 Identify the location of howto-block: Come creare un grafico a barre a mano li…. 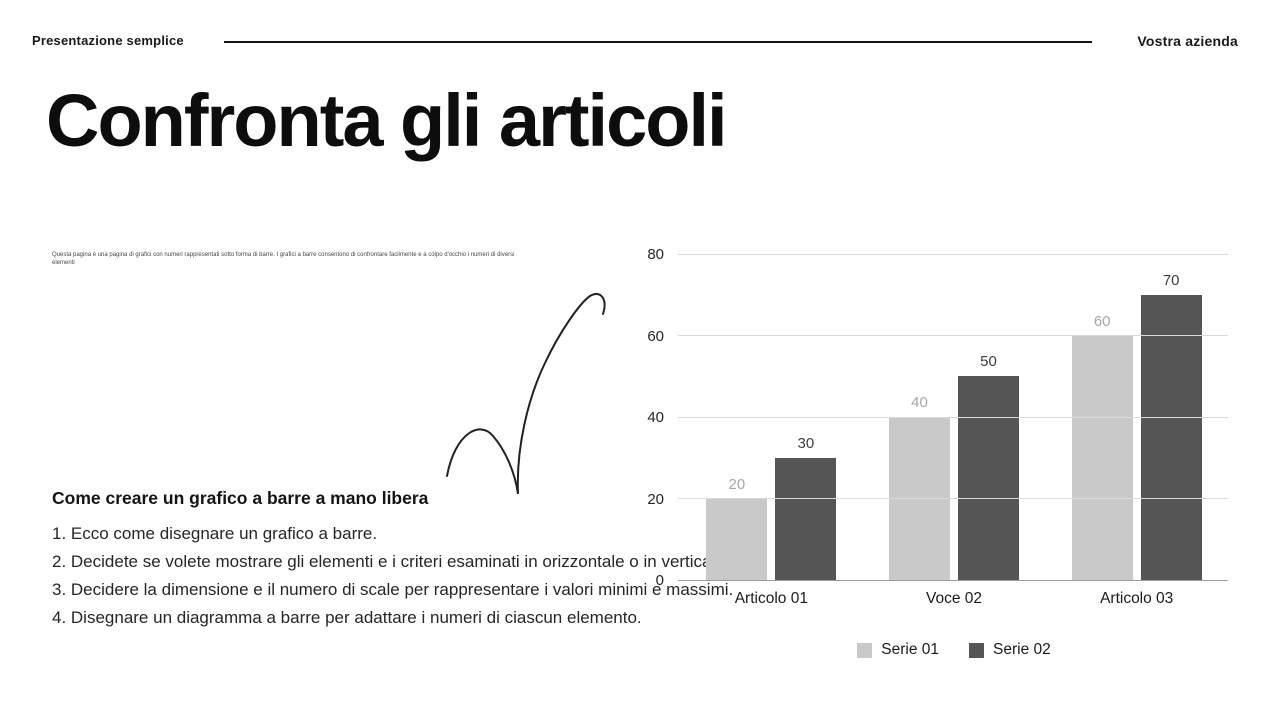
(412, 560).